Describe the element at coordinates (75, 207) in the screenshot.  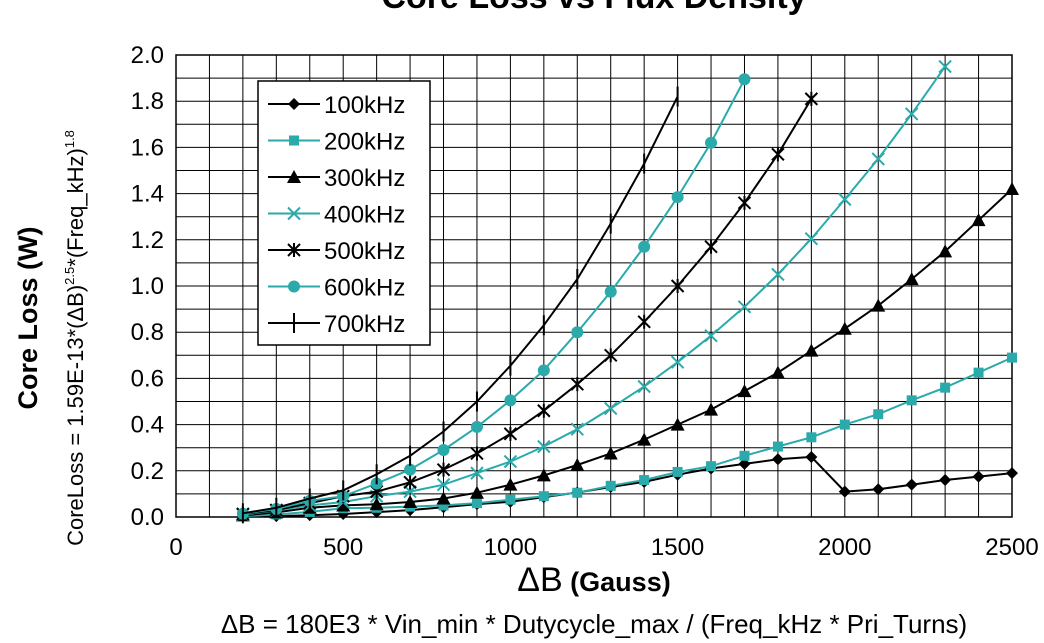
I see `y-formula-part-2: *(Freq_kHz)` at that location.